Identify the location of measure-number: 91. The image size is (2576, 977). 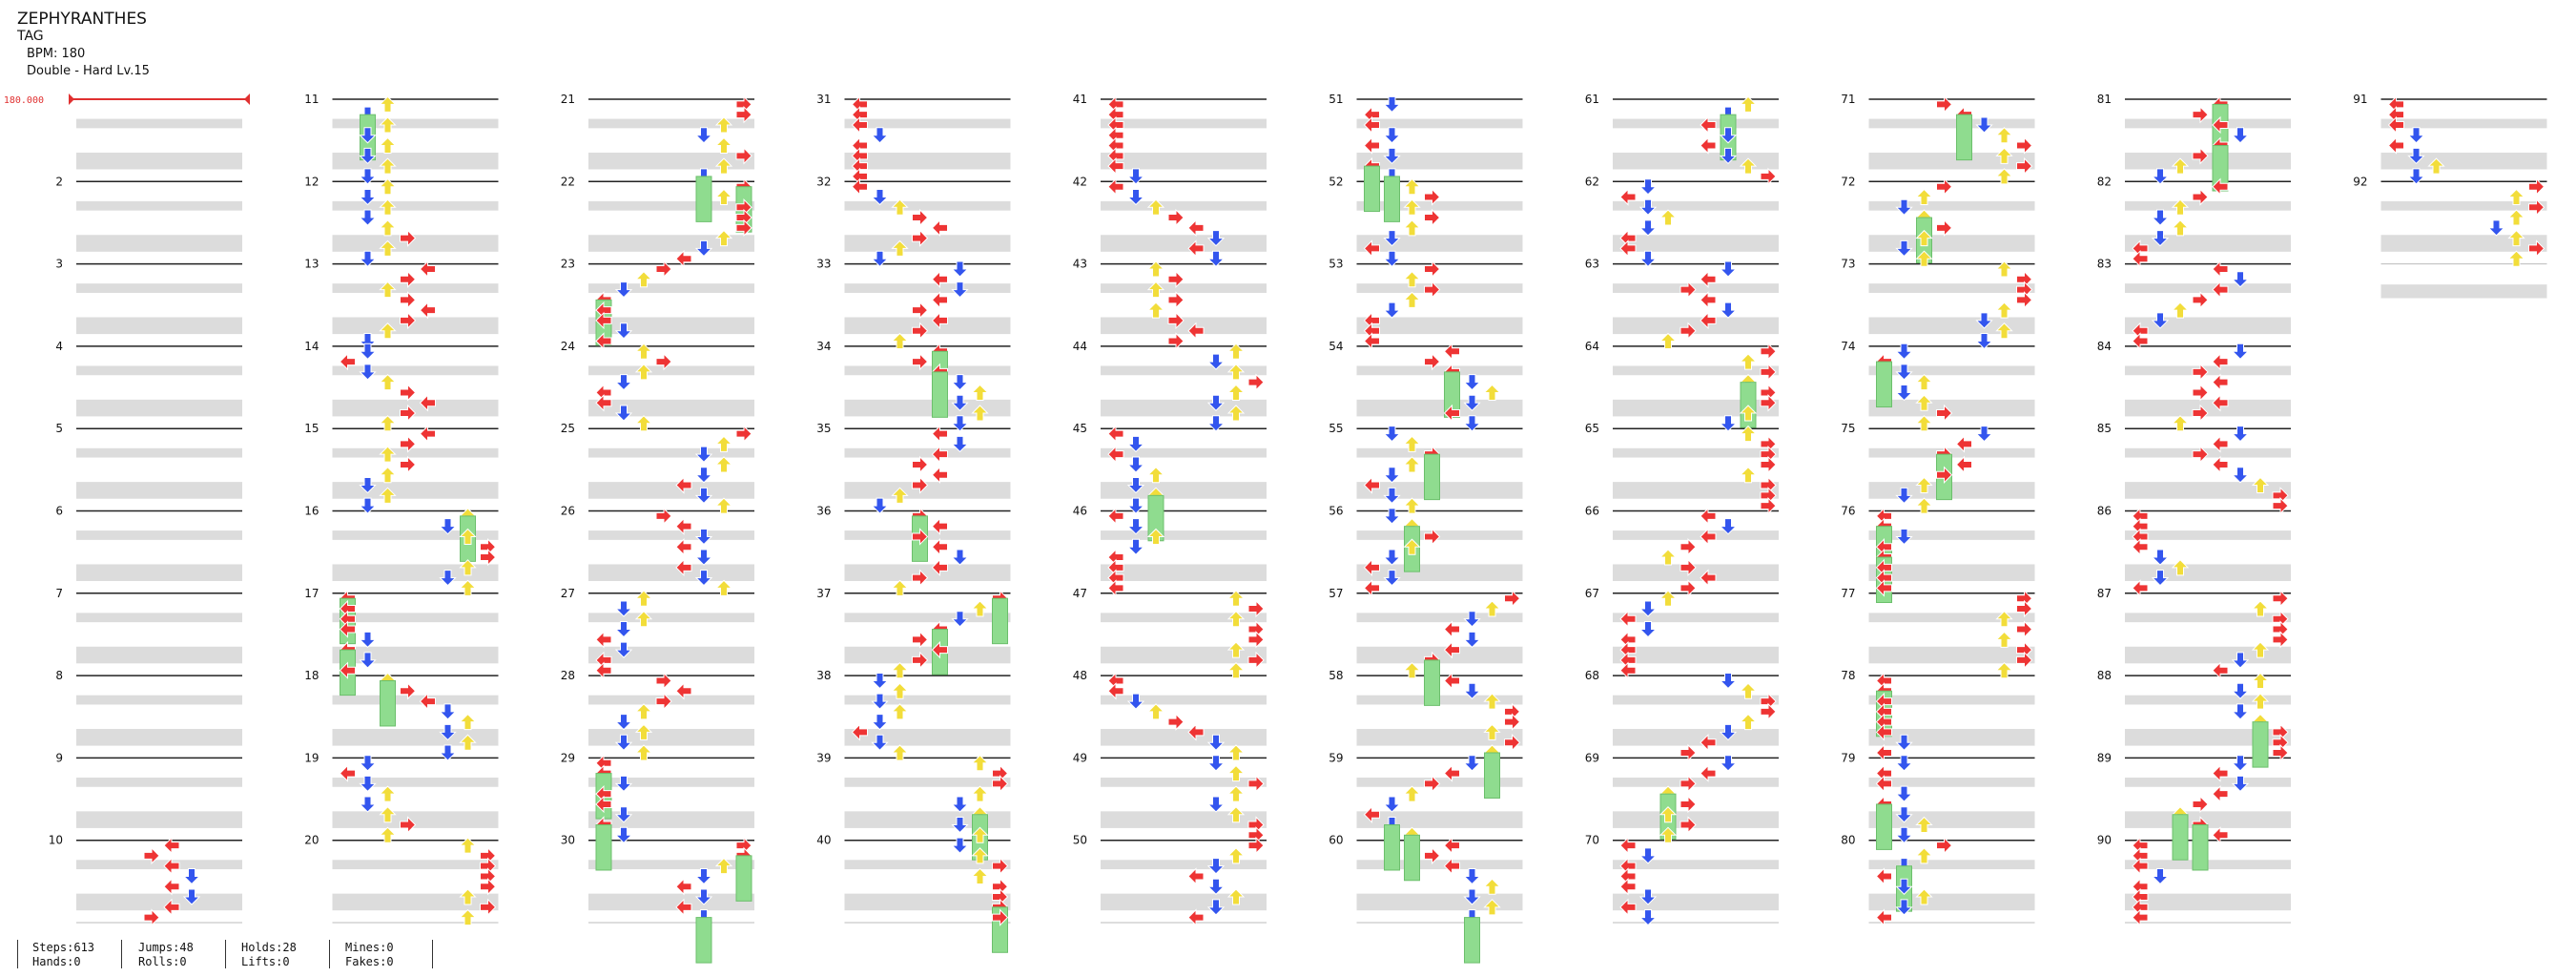
(2360, 99).